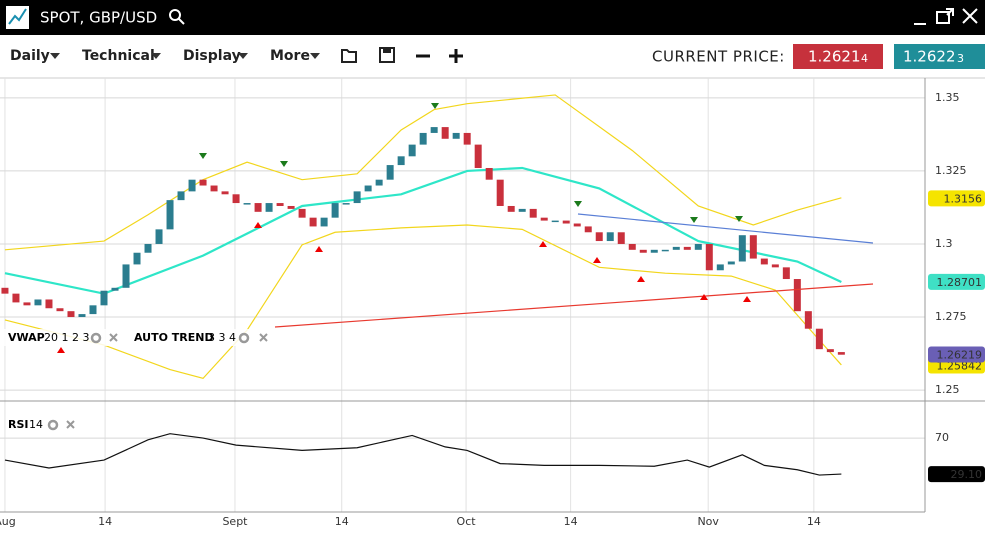 The height and width of the screenshot is (536, 985). I want to click on title-bar, so click(492, 17).